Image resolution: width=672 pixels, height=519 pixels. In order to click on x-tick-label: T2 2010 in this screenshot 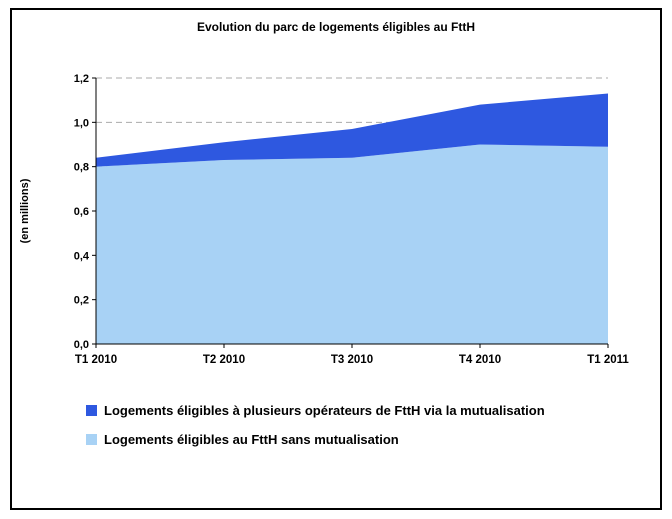, I will do `click(224, 360)`.